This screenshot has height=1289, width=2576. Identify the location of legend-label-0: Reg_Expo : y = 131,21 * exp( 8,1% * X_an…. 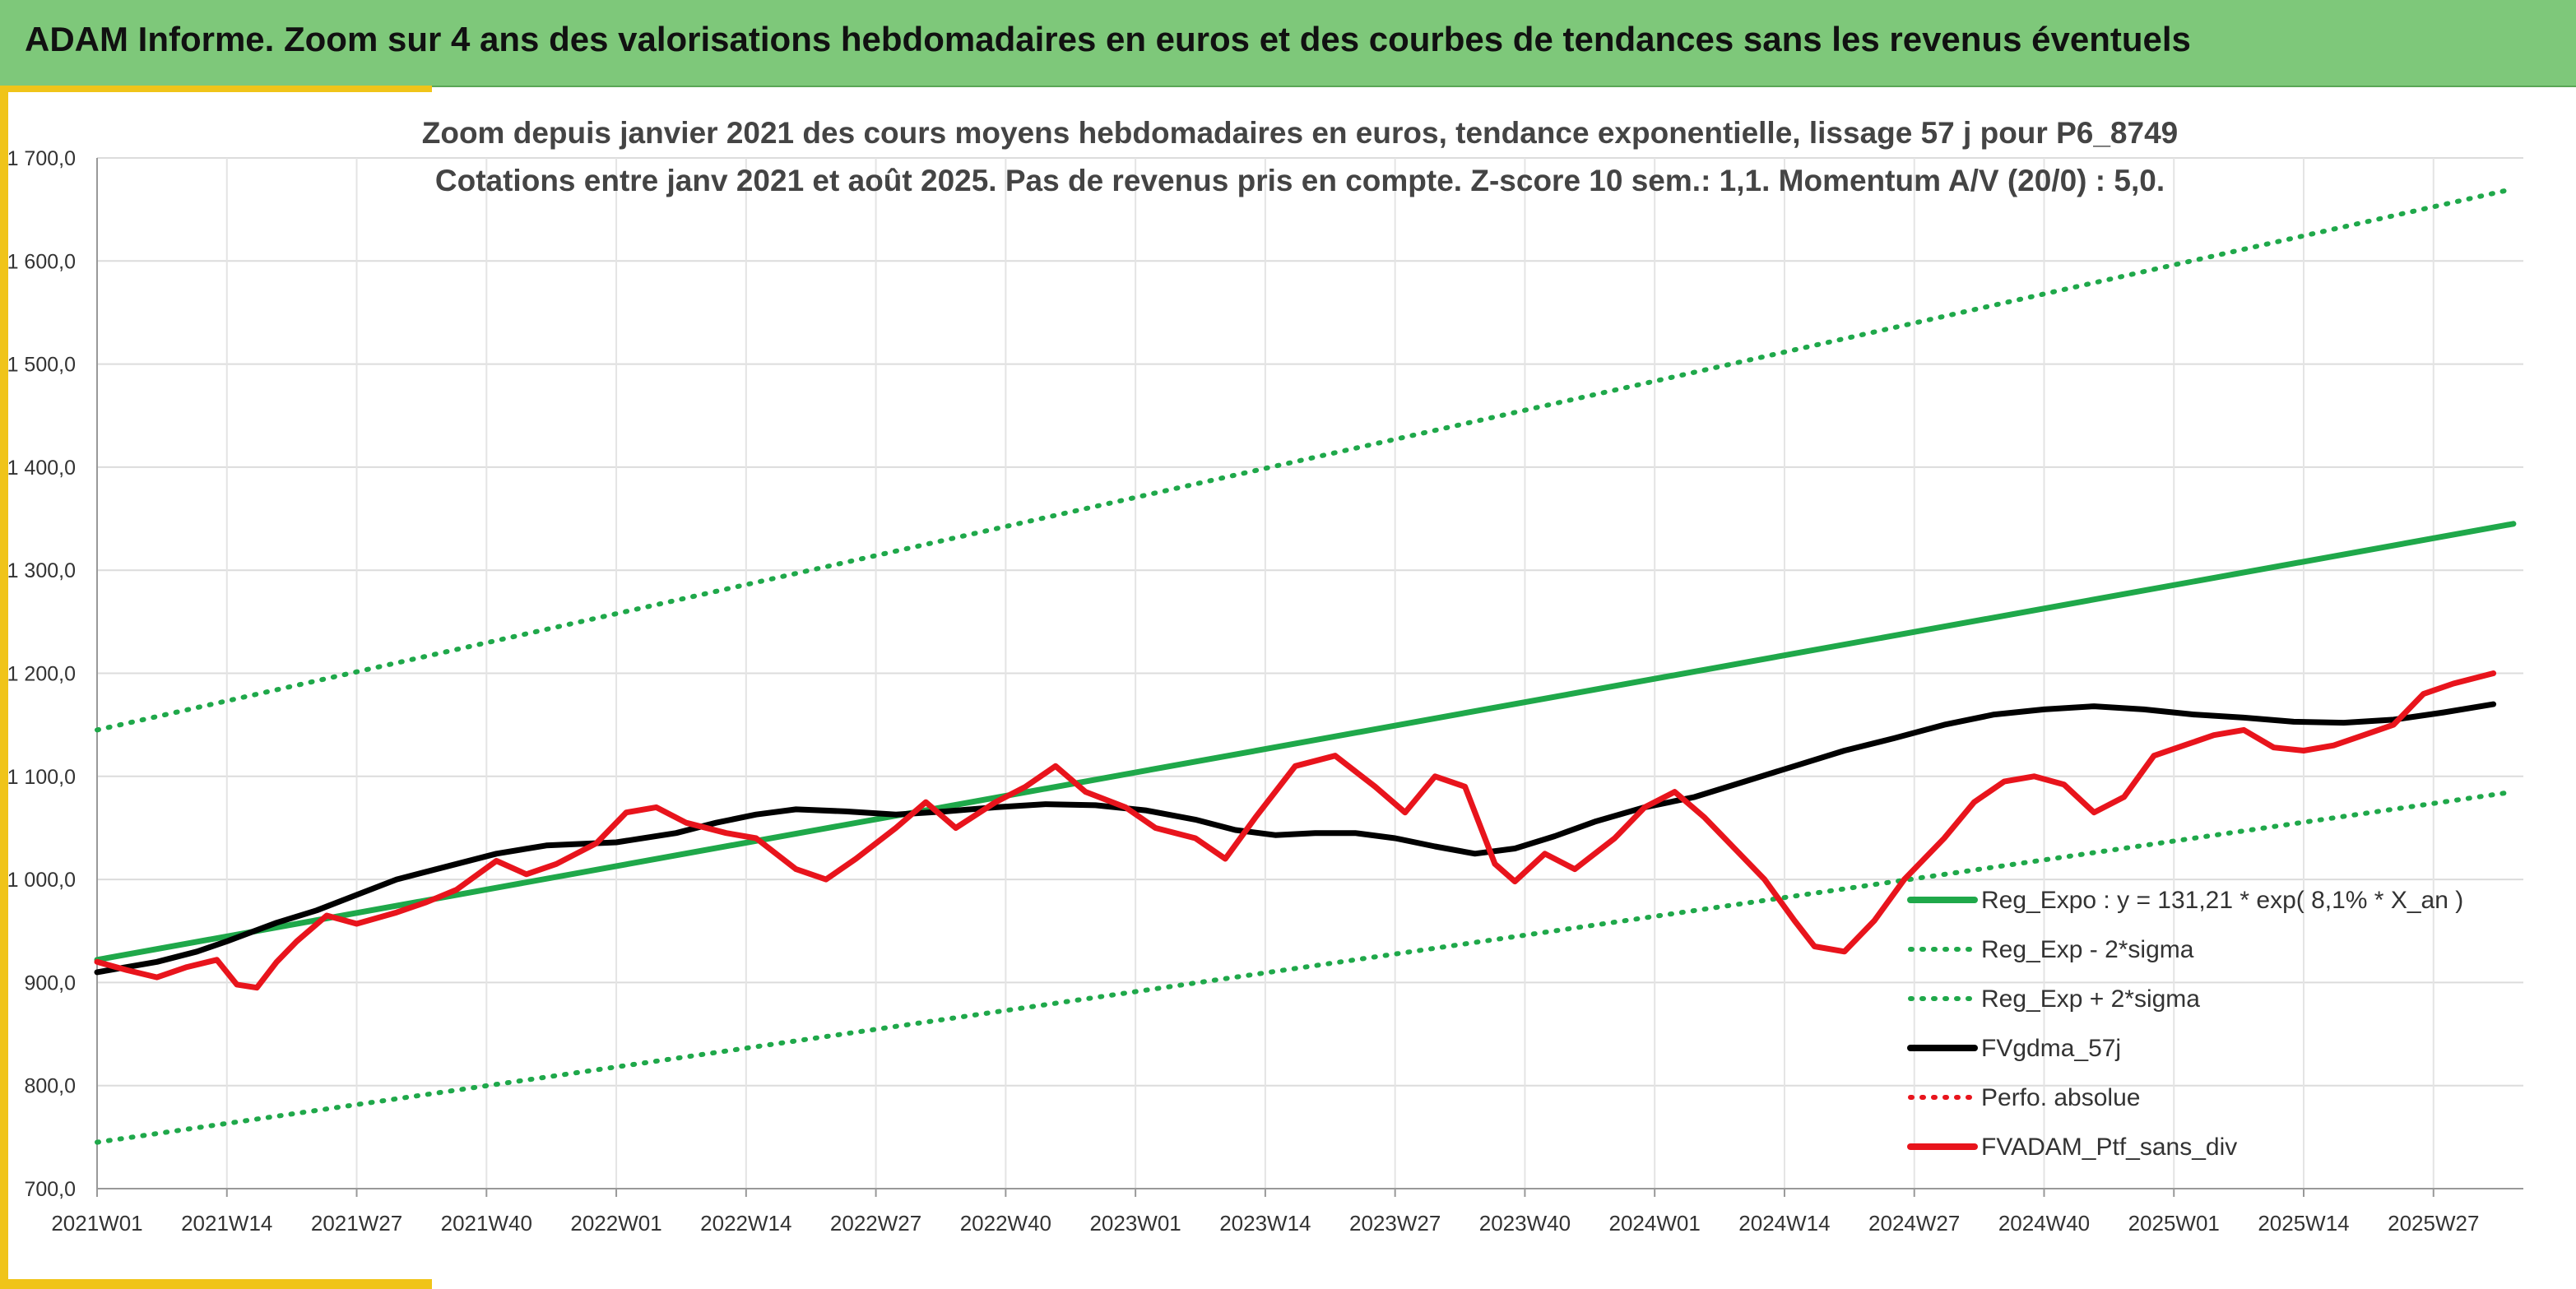
(2222, 900).